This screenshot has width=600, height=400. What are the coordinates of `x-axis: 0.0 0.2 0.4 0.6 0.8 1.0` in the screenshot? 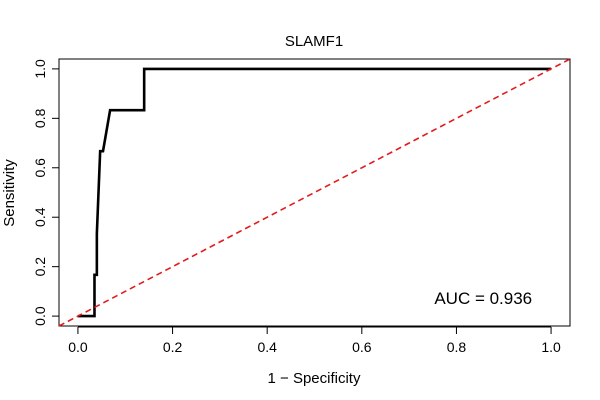 It's located at (314, 340).